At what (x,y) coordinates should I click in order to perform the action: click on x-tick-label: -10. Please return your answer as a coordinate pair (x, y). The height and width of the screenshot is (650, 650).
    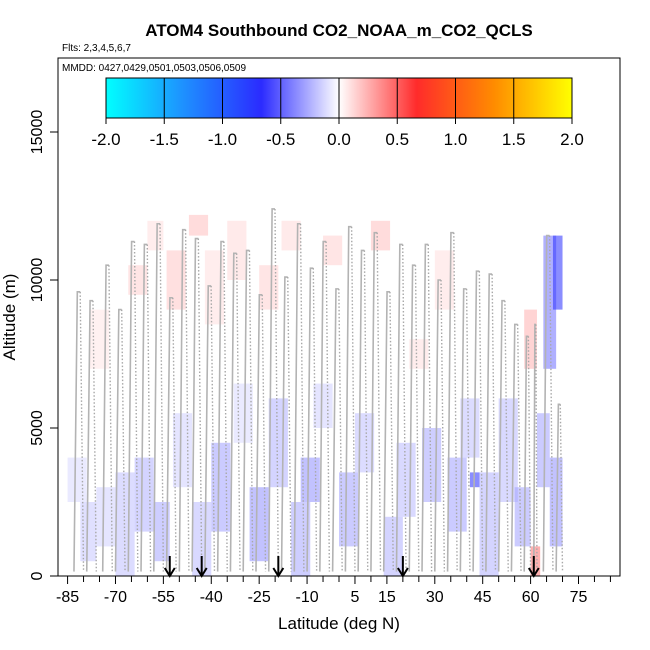
    Looking at the image, I should click on (307, 597).